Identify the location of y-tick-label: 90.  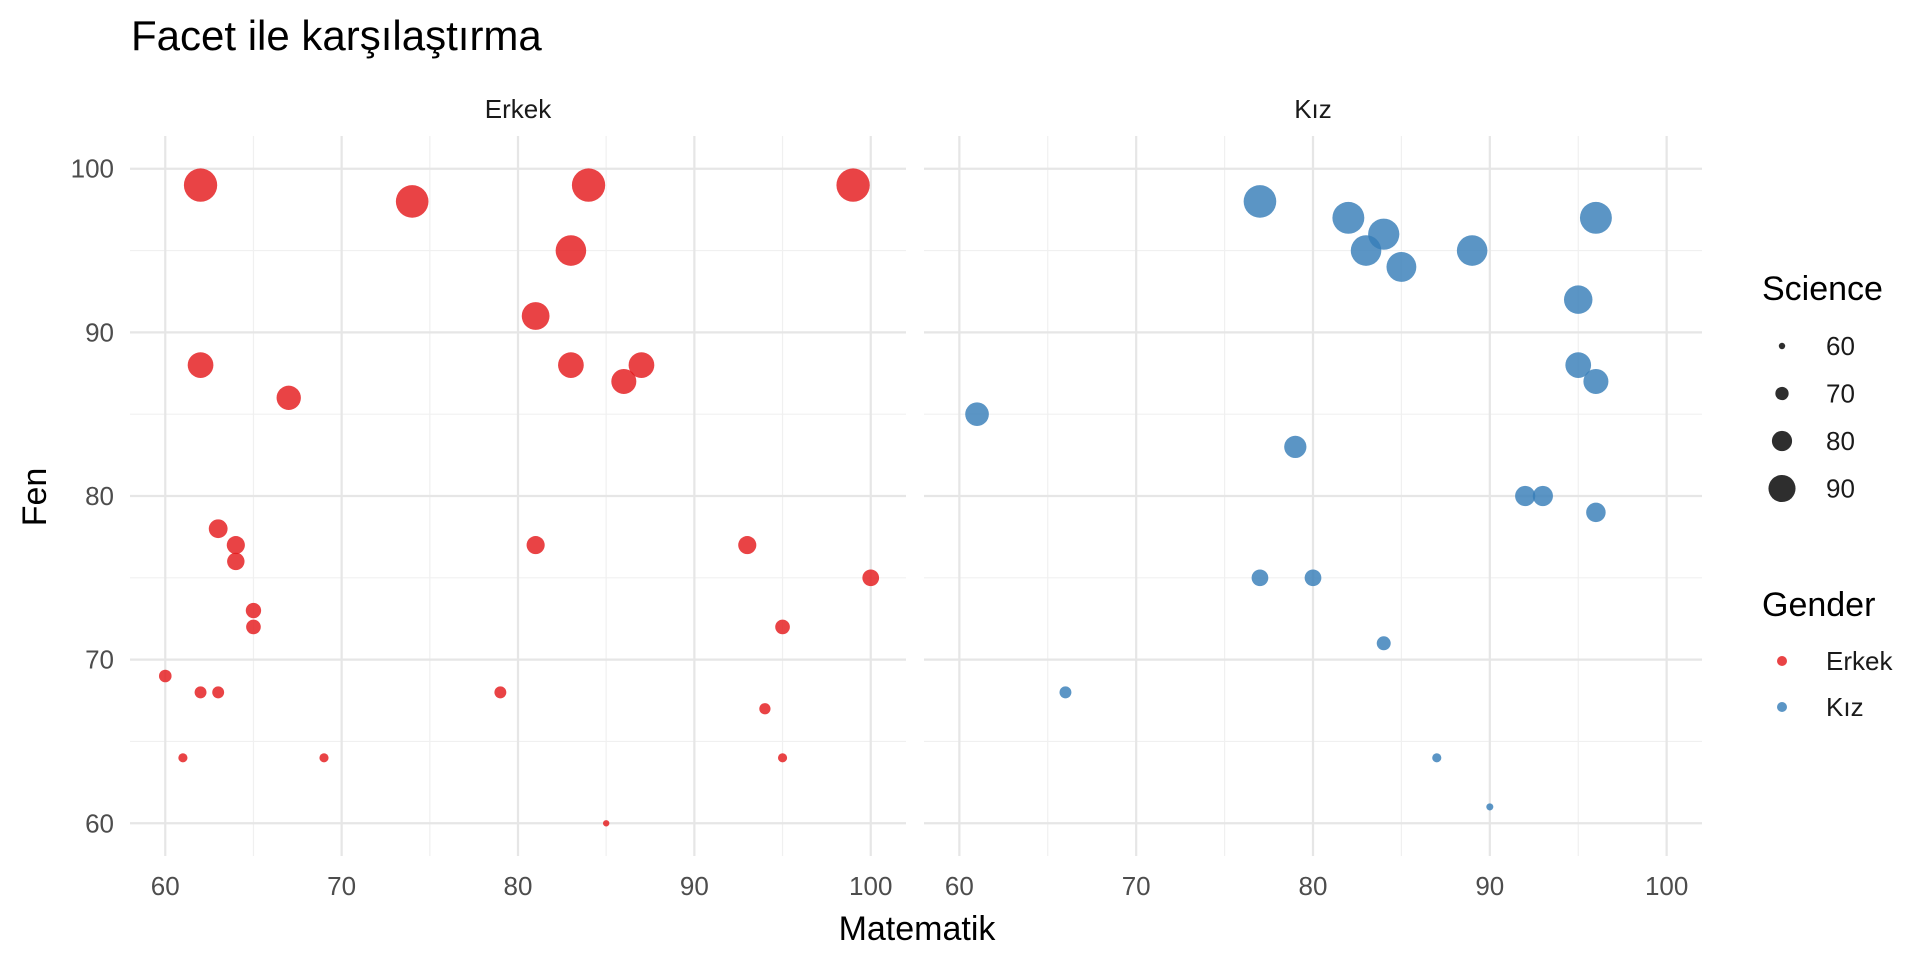
(99, 332).